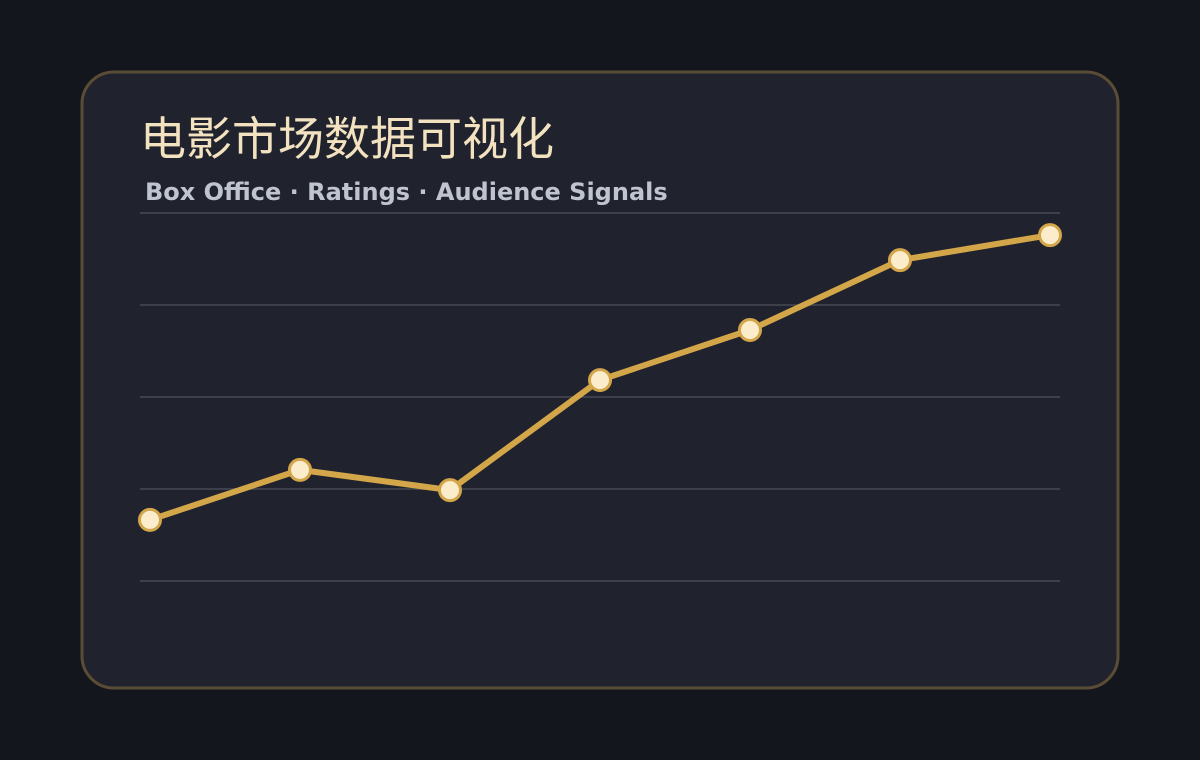  What do you see at coordinates (347, 139) in the screenshot?
I see `chart-title: 电影市场数据可视化` at bounding box center [347, 139].